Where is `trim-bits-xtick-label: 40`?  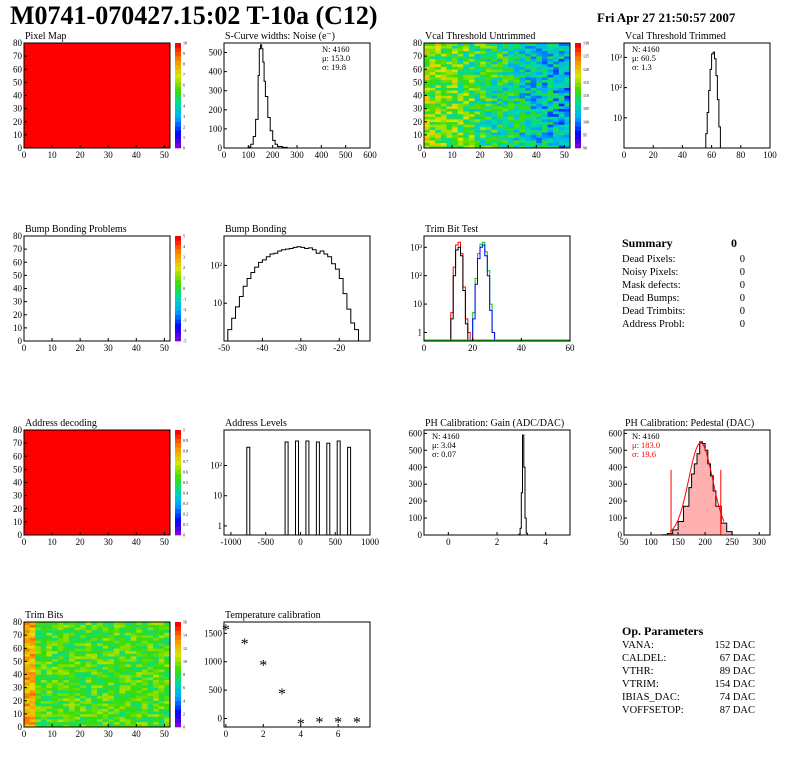
trim-bits-xtick-label: 40 is located at coordinates (137, 734).